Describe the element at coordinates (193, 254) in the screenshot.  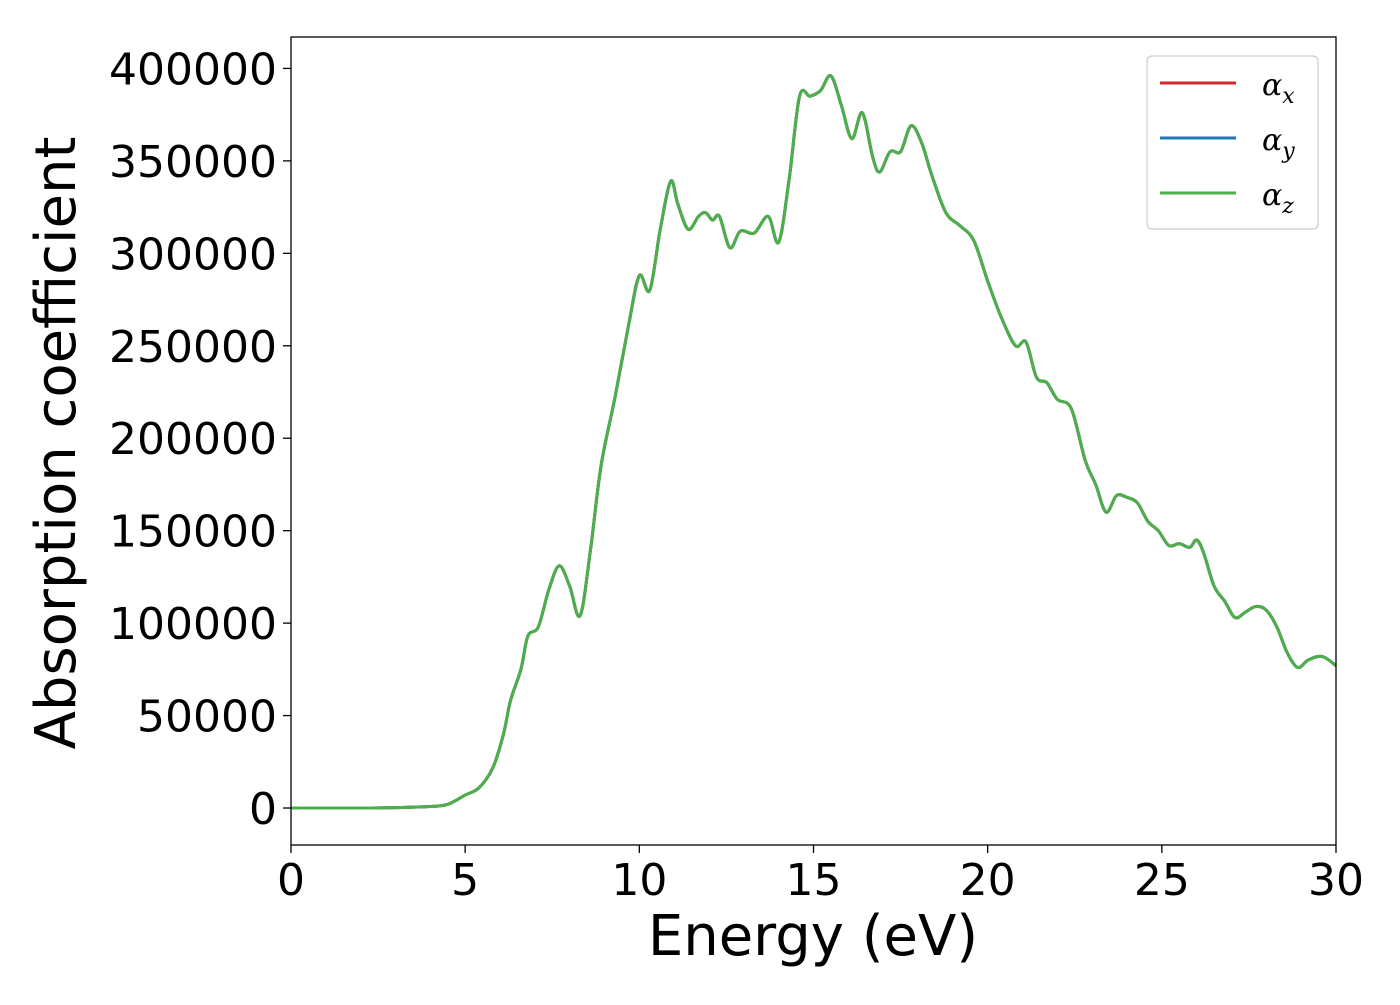
I see `y-tick-label: 300000` at that location.